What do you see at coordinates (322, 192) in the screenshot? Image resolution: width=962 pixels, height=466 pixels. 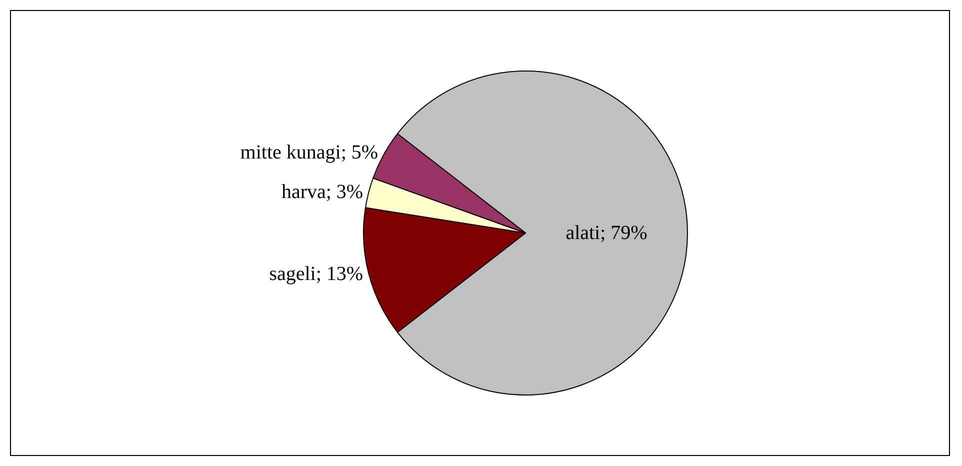 I see `slice-label: harva; 3%` at bounding box center [322, 192].